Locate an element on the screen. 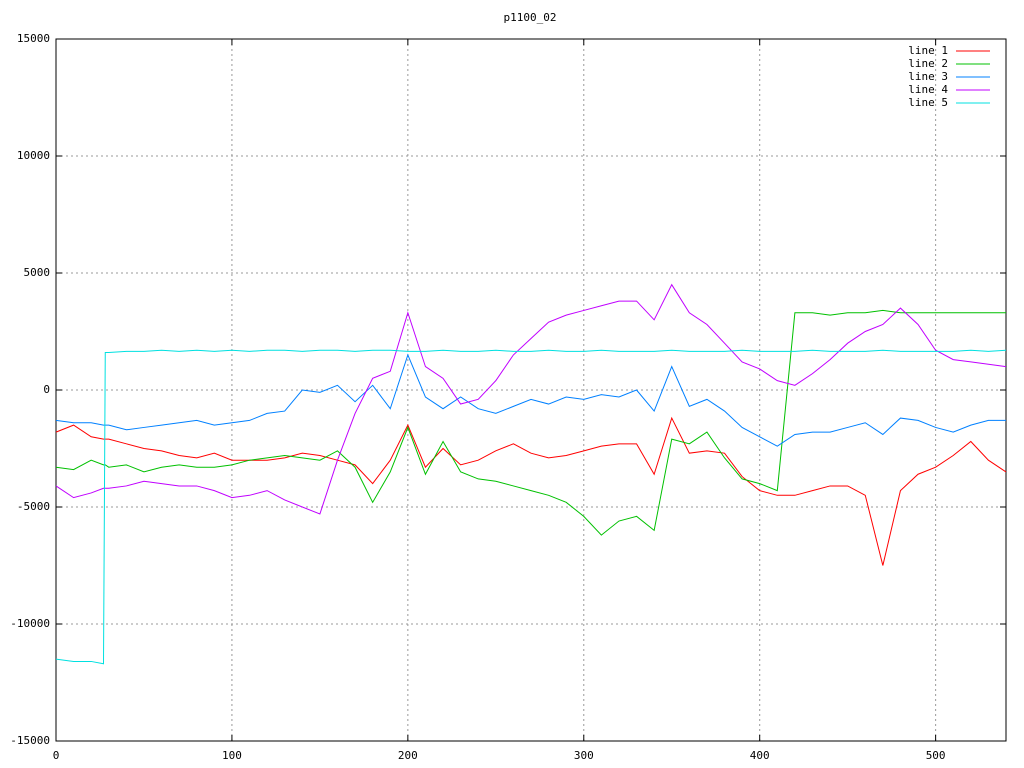 The width and height of the screenshot is (1024, 768). legend-label: line 1 is located at coordinates (928, 50).